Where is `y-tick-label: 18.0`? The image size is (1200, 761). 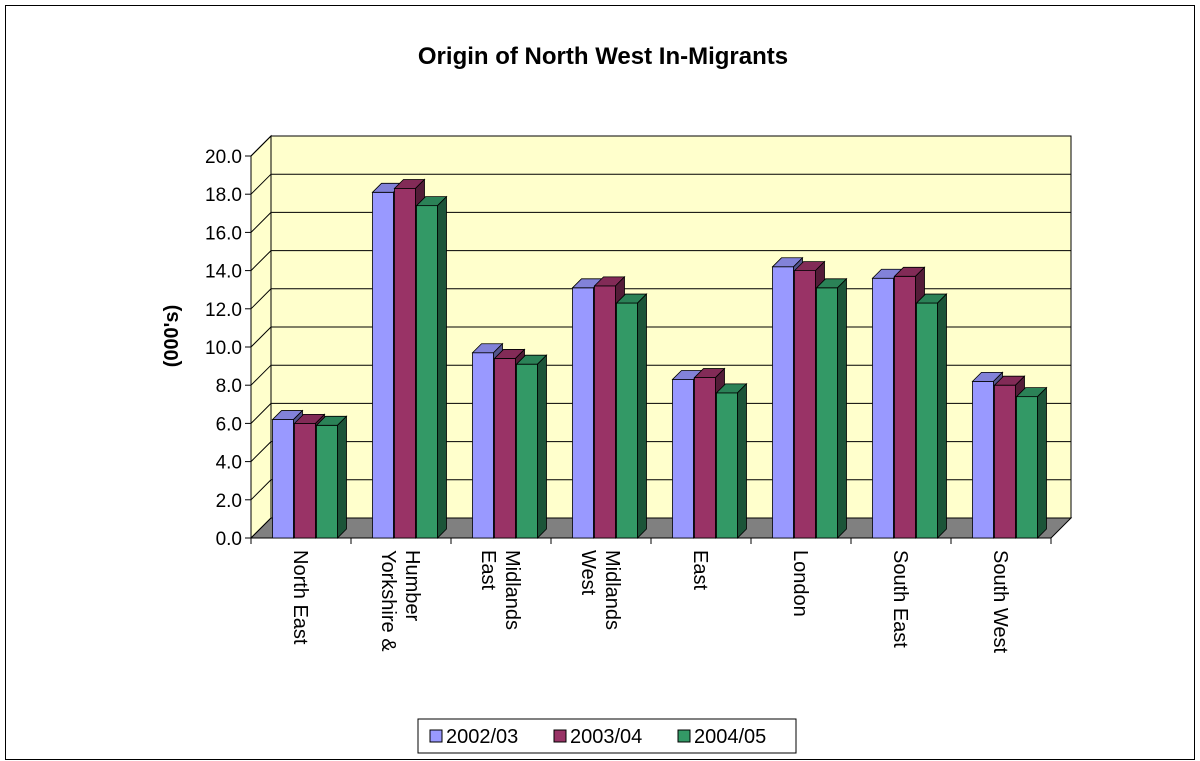 y-tick-label: 18.0 is located at coordinates (223, 195).